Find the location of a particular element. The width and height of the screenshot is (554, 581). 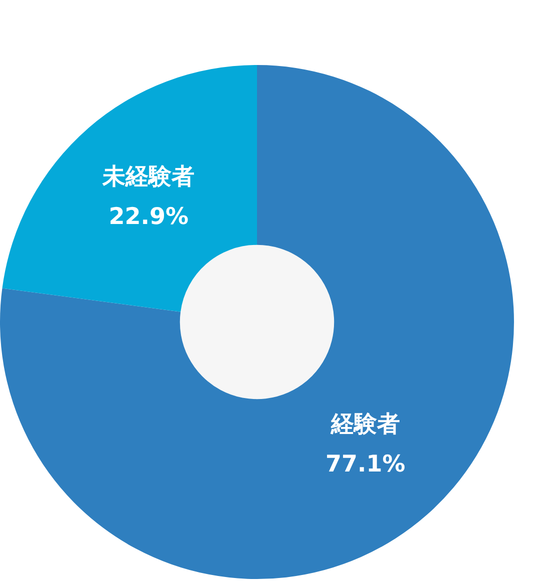

slice-label: 未経験者 is located at coordinates (148, 177).